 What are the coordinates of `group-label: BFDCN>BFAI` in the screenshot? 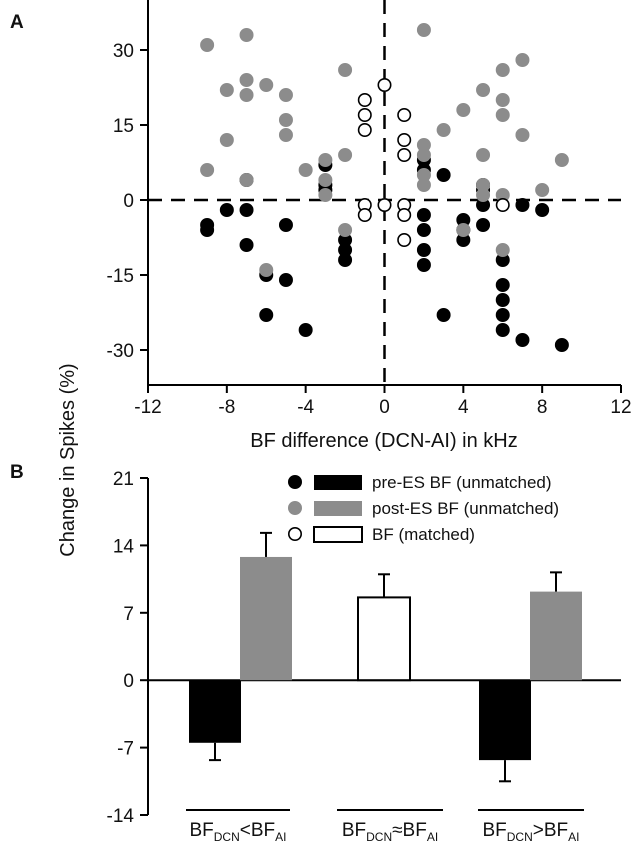 It's located at (530, 832).